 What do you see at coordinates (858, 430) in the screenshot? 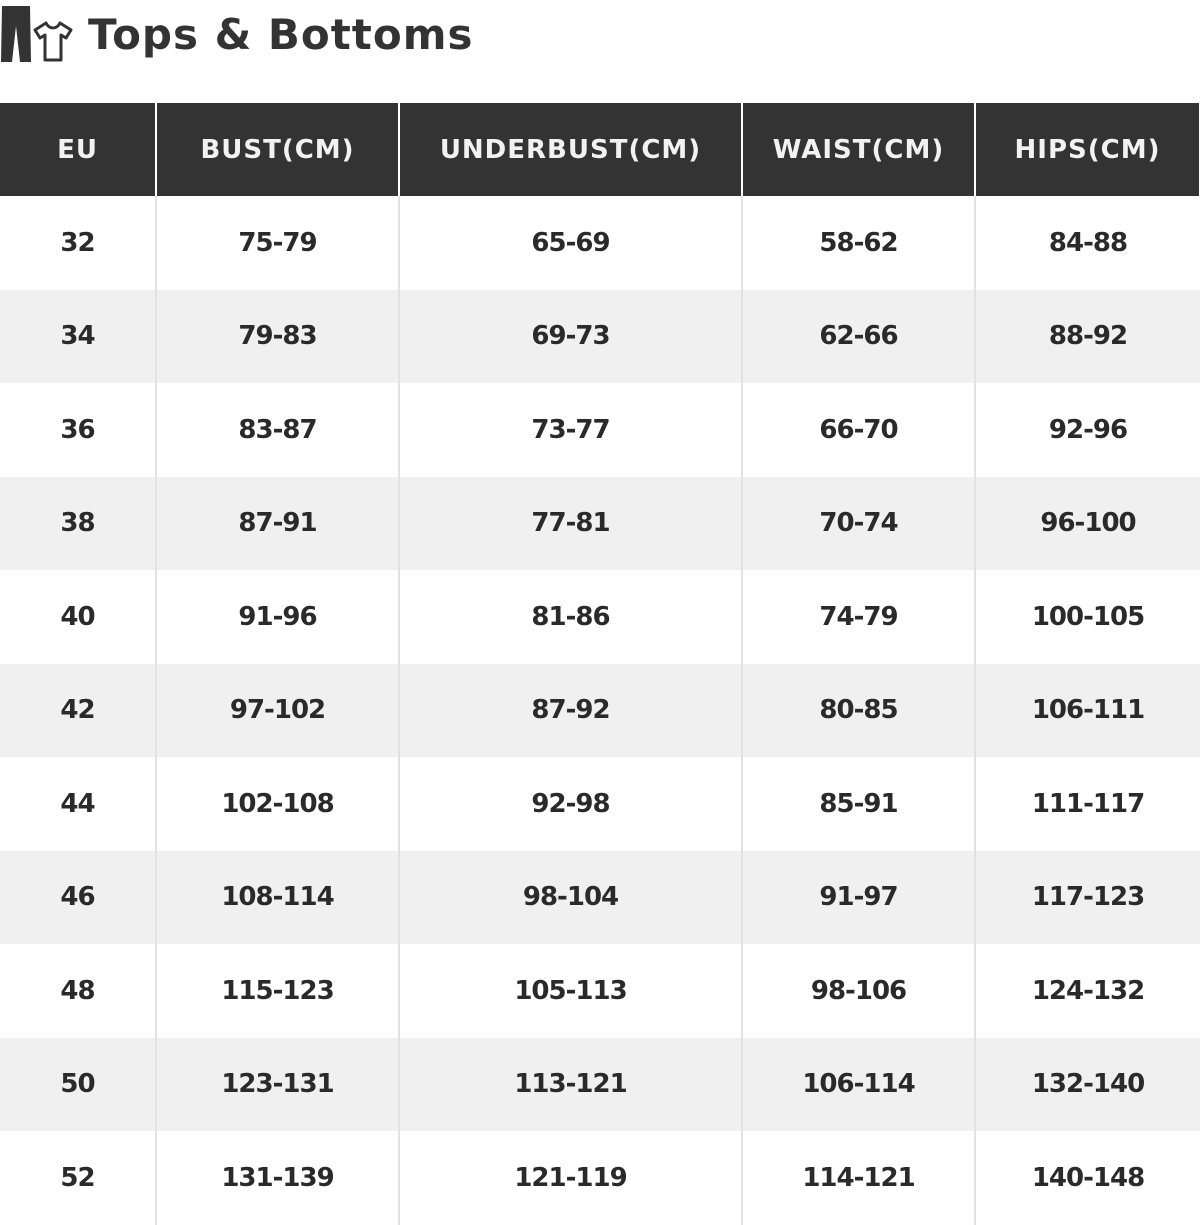
I see `table-cell: 66-70` at bounding box center [858, 430].